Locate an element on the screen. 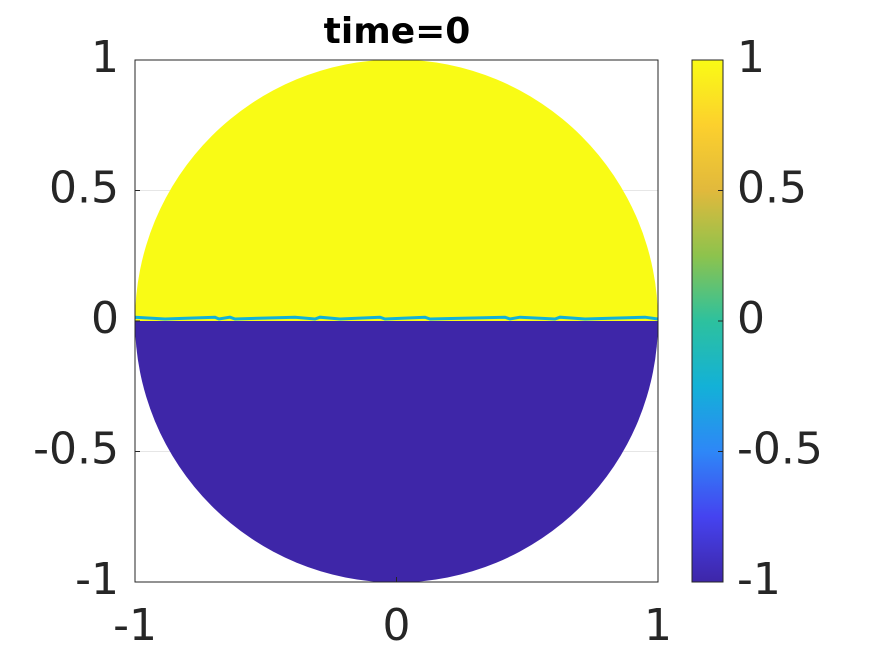 The height and width of the screenshot is (656, 875). colorbar is located at coordinates (707, 321).